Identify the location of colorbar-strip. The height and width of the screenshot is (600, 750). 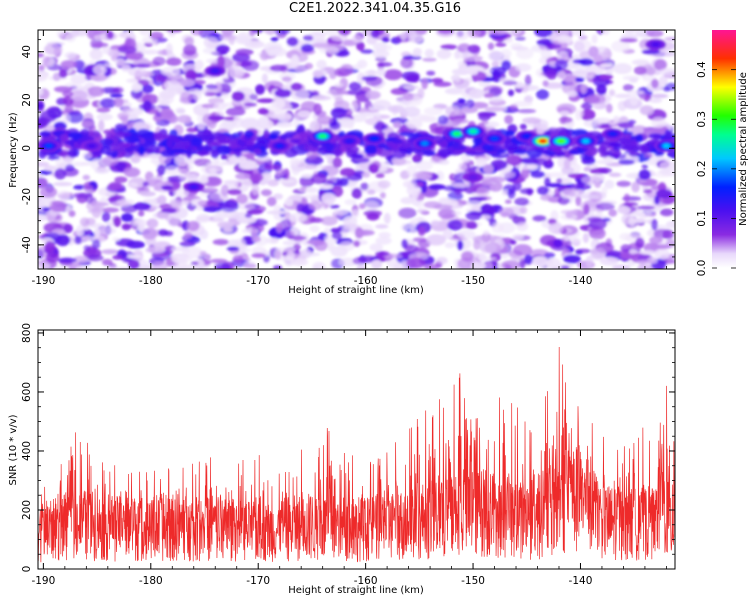
(724, 149).